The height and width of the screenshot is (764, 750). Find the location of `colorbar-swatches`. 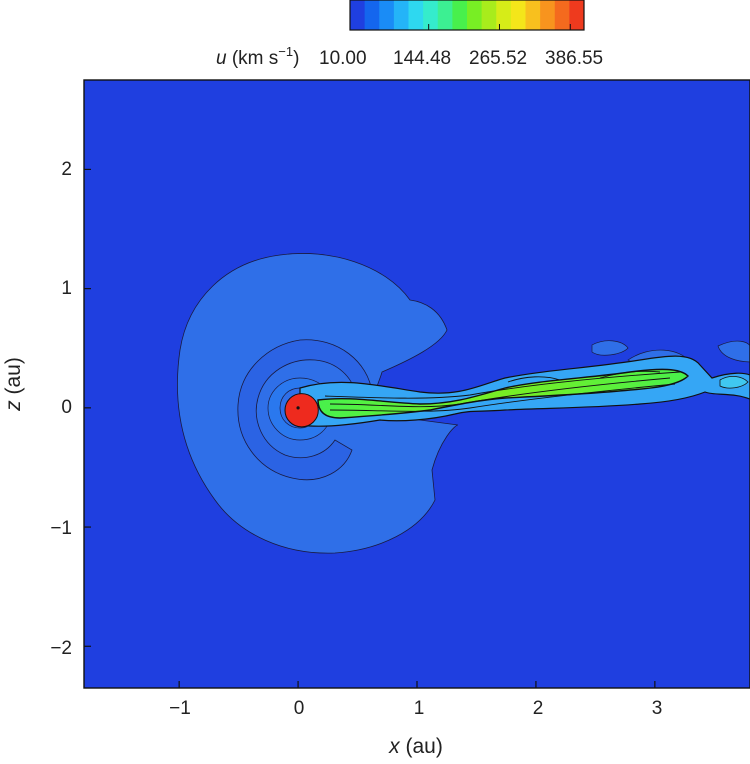

colorbar-swatches is located at coordinates (467, 15).